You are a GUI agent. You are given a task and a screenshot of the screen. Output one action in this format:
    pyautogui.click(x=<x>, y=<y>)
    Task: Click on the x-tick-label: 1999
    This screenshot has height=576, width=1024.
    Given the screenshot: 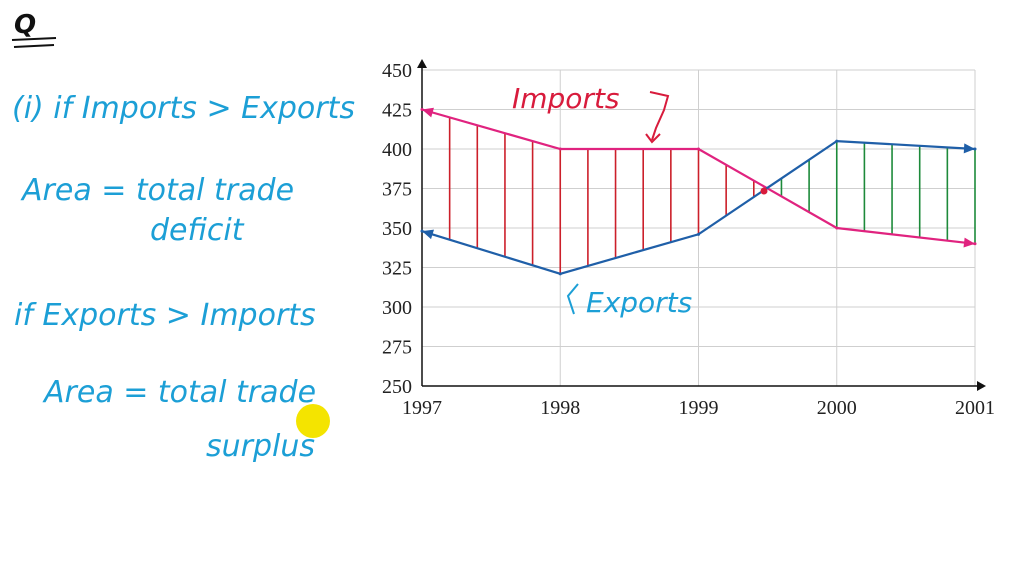 What is the action you would take?
    pyautogui.click(x=699, y=408)
    